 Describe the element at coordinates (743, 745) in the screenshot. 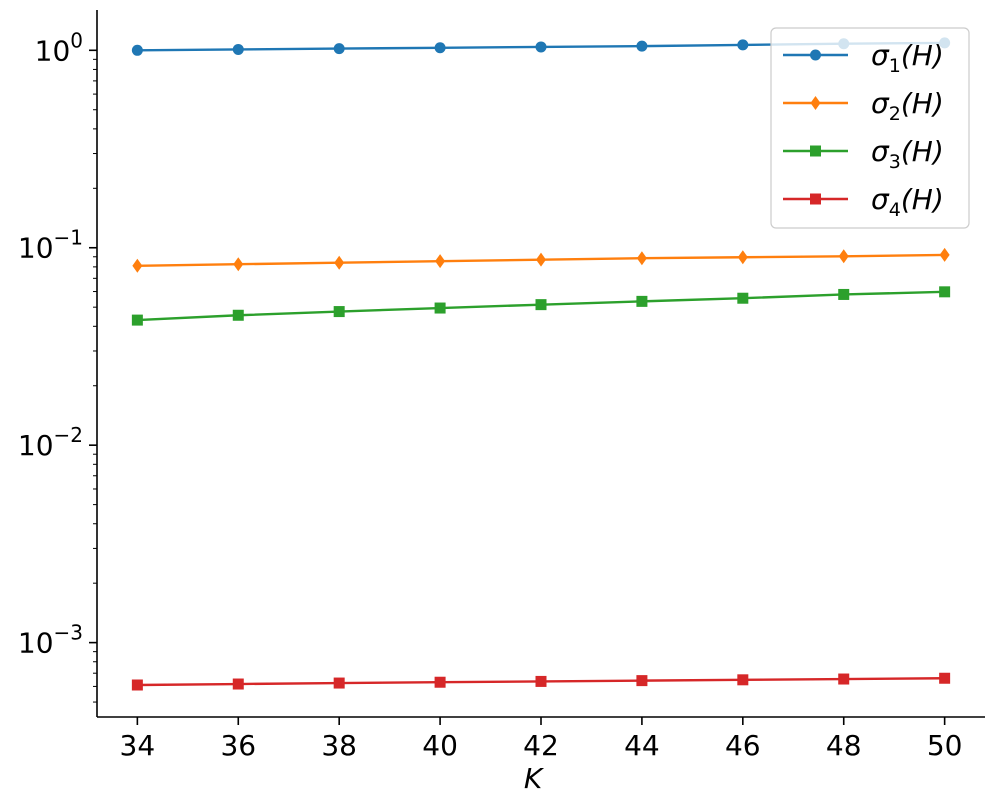

I see `x-tick-label: 46` at that location.